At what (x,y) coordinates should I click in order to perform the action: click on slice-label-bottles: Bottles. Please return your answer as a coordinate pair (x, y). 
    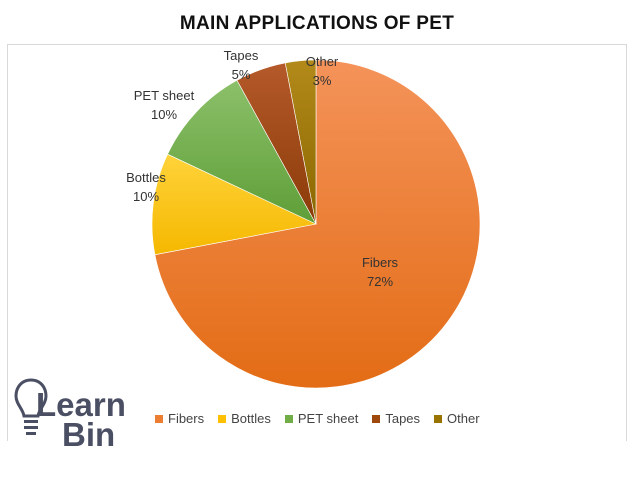
    Looking at the image, I should click on (146, 177).